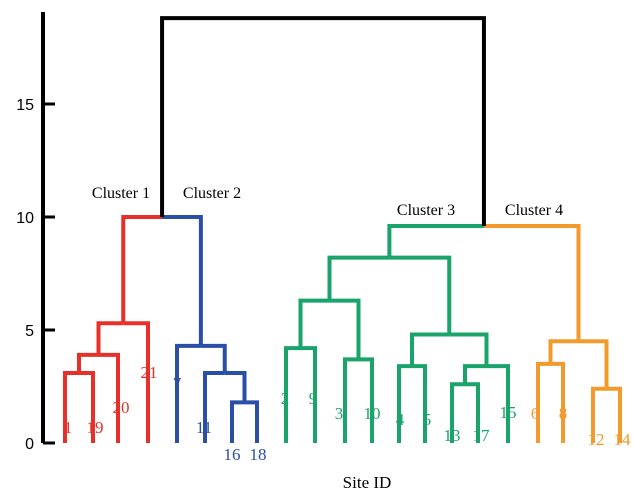  What do you see at coordinates (212, 193) in the screenshot?
I see `cluster-label-2: Cluster 2` at bounding box center [212, 193].